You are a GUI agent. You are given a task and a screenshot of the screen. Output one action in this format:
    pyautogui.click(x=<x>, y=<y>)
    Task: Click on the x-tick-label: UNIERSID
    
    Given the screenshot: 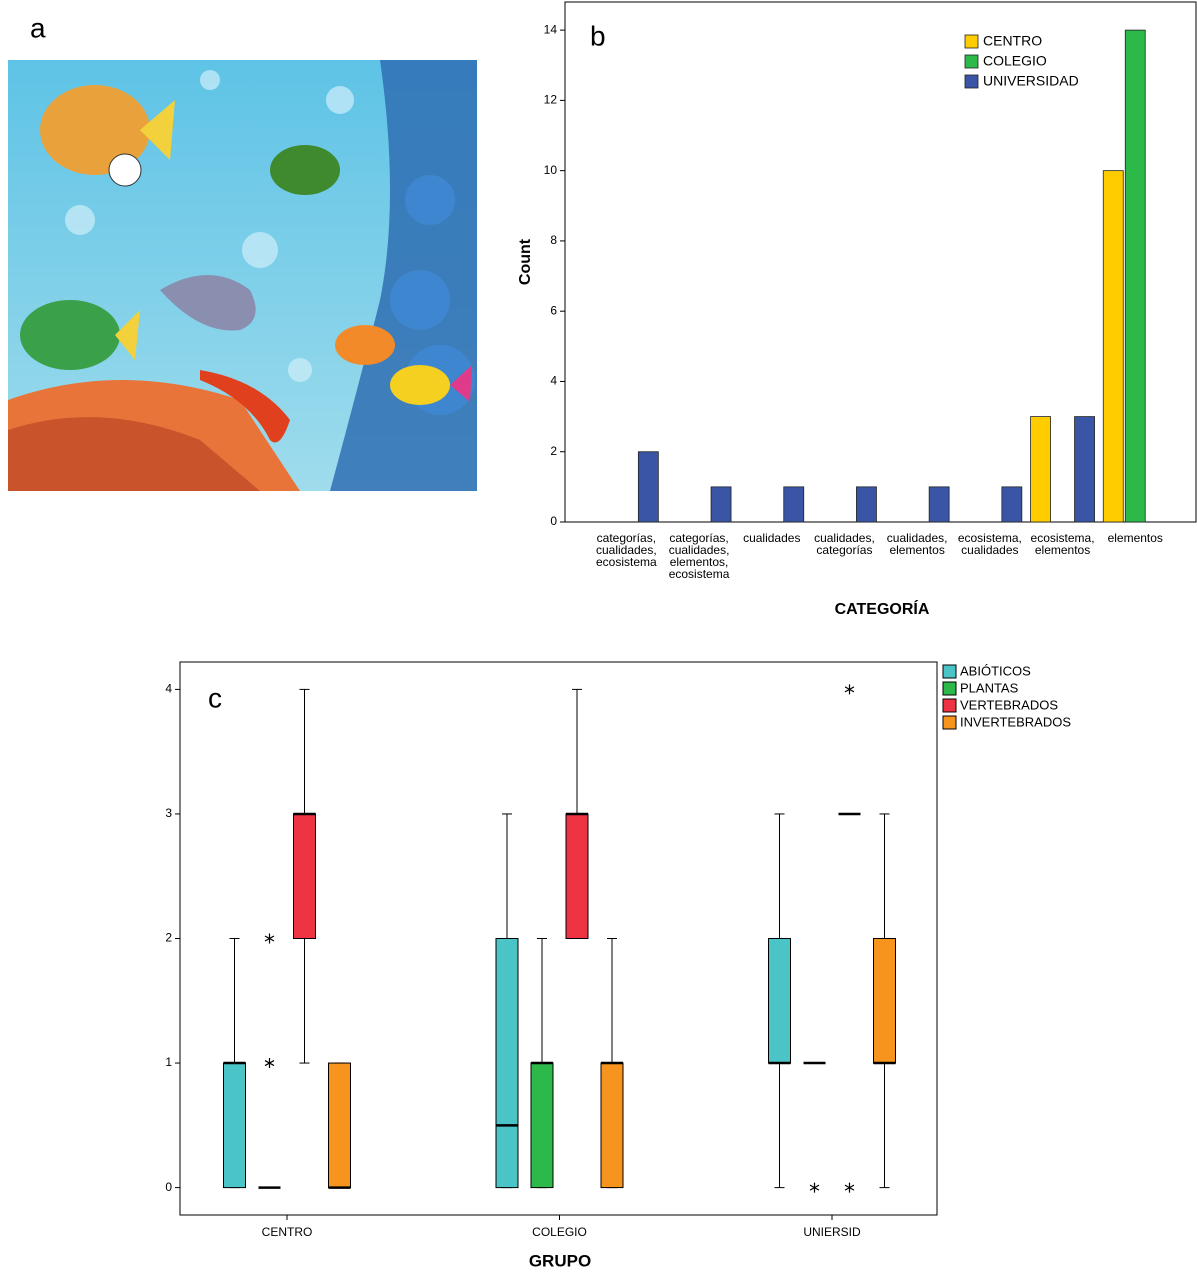 What is the action you would take?
    pyautogui.click(x=832, y=1232)
    